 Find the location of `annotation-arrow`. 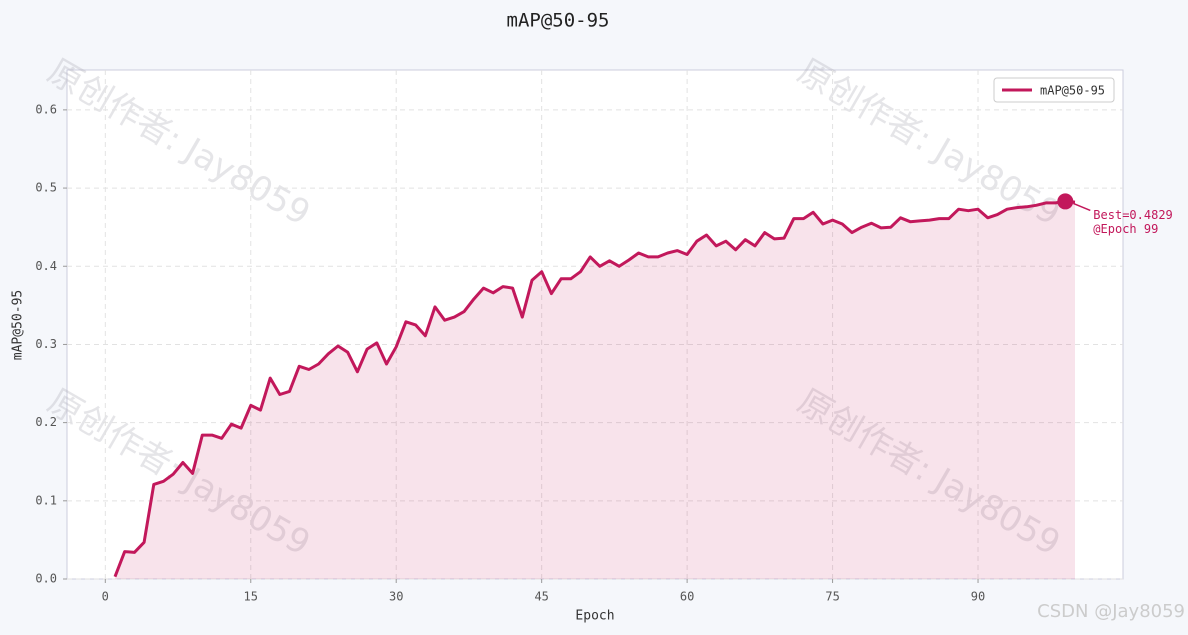

annotation-arrow is located at coordinates (1082, 207).